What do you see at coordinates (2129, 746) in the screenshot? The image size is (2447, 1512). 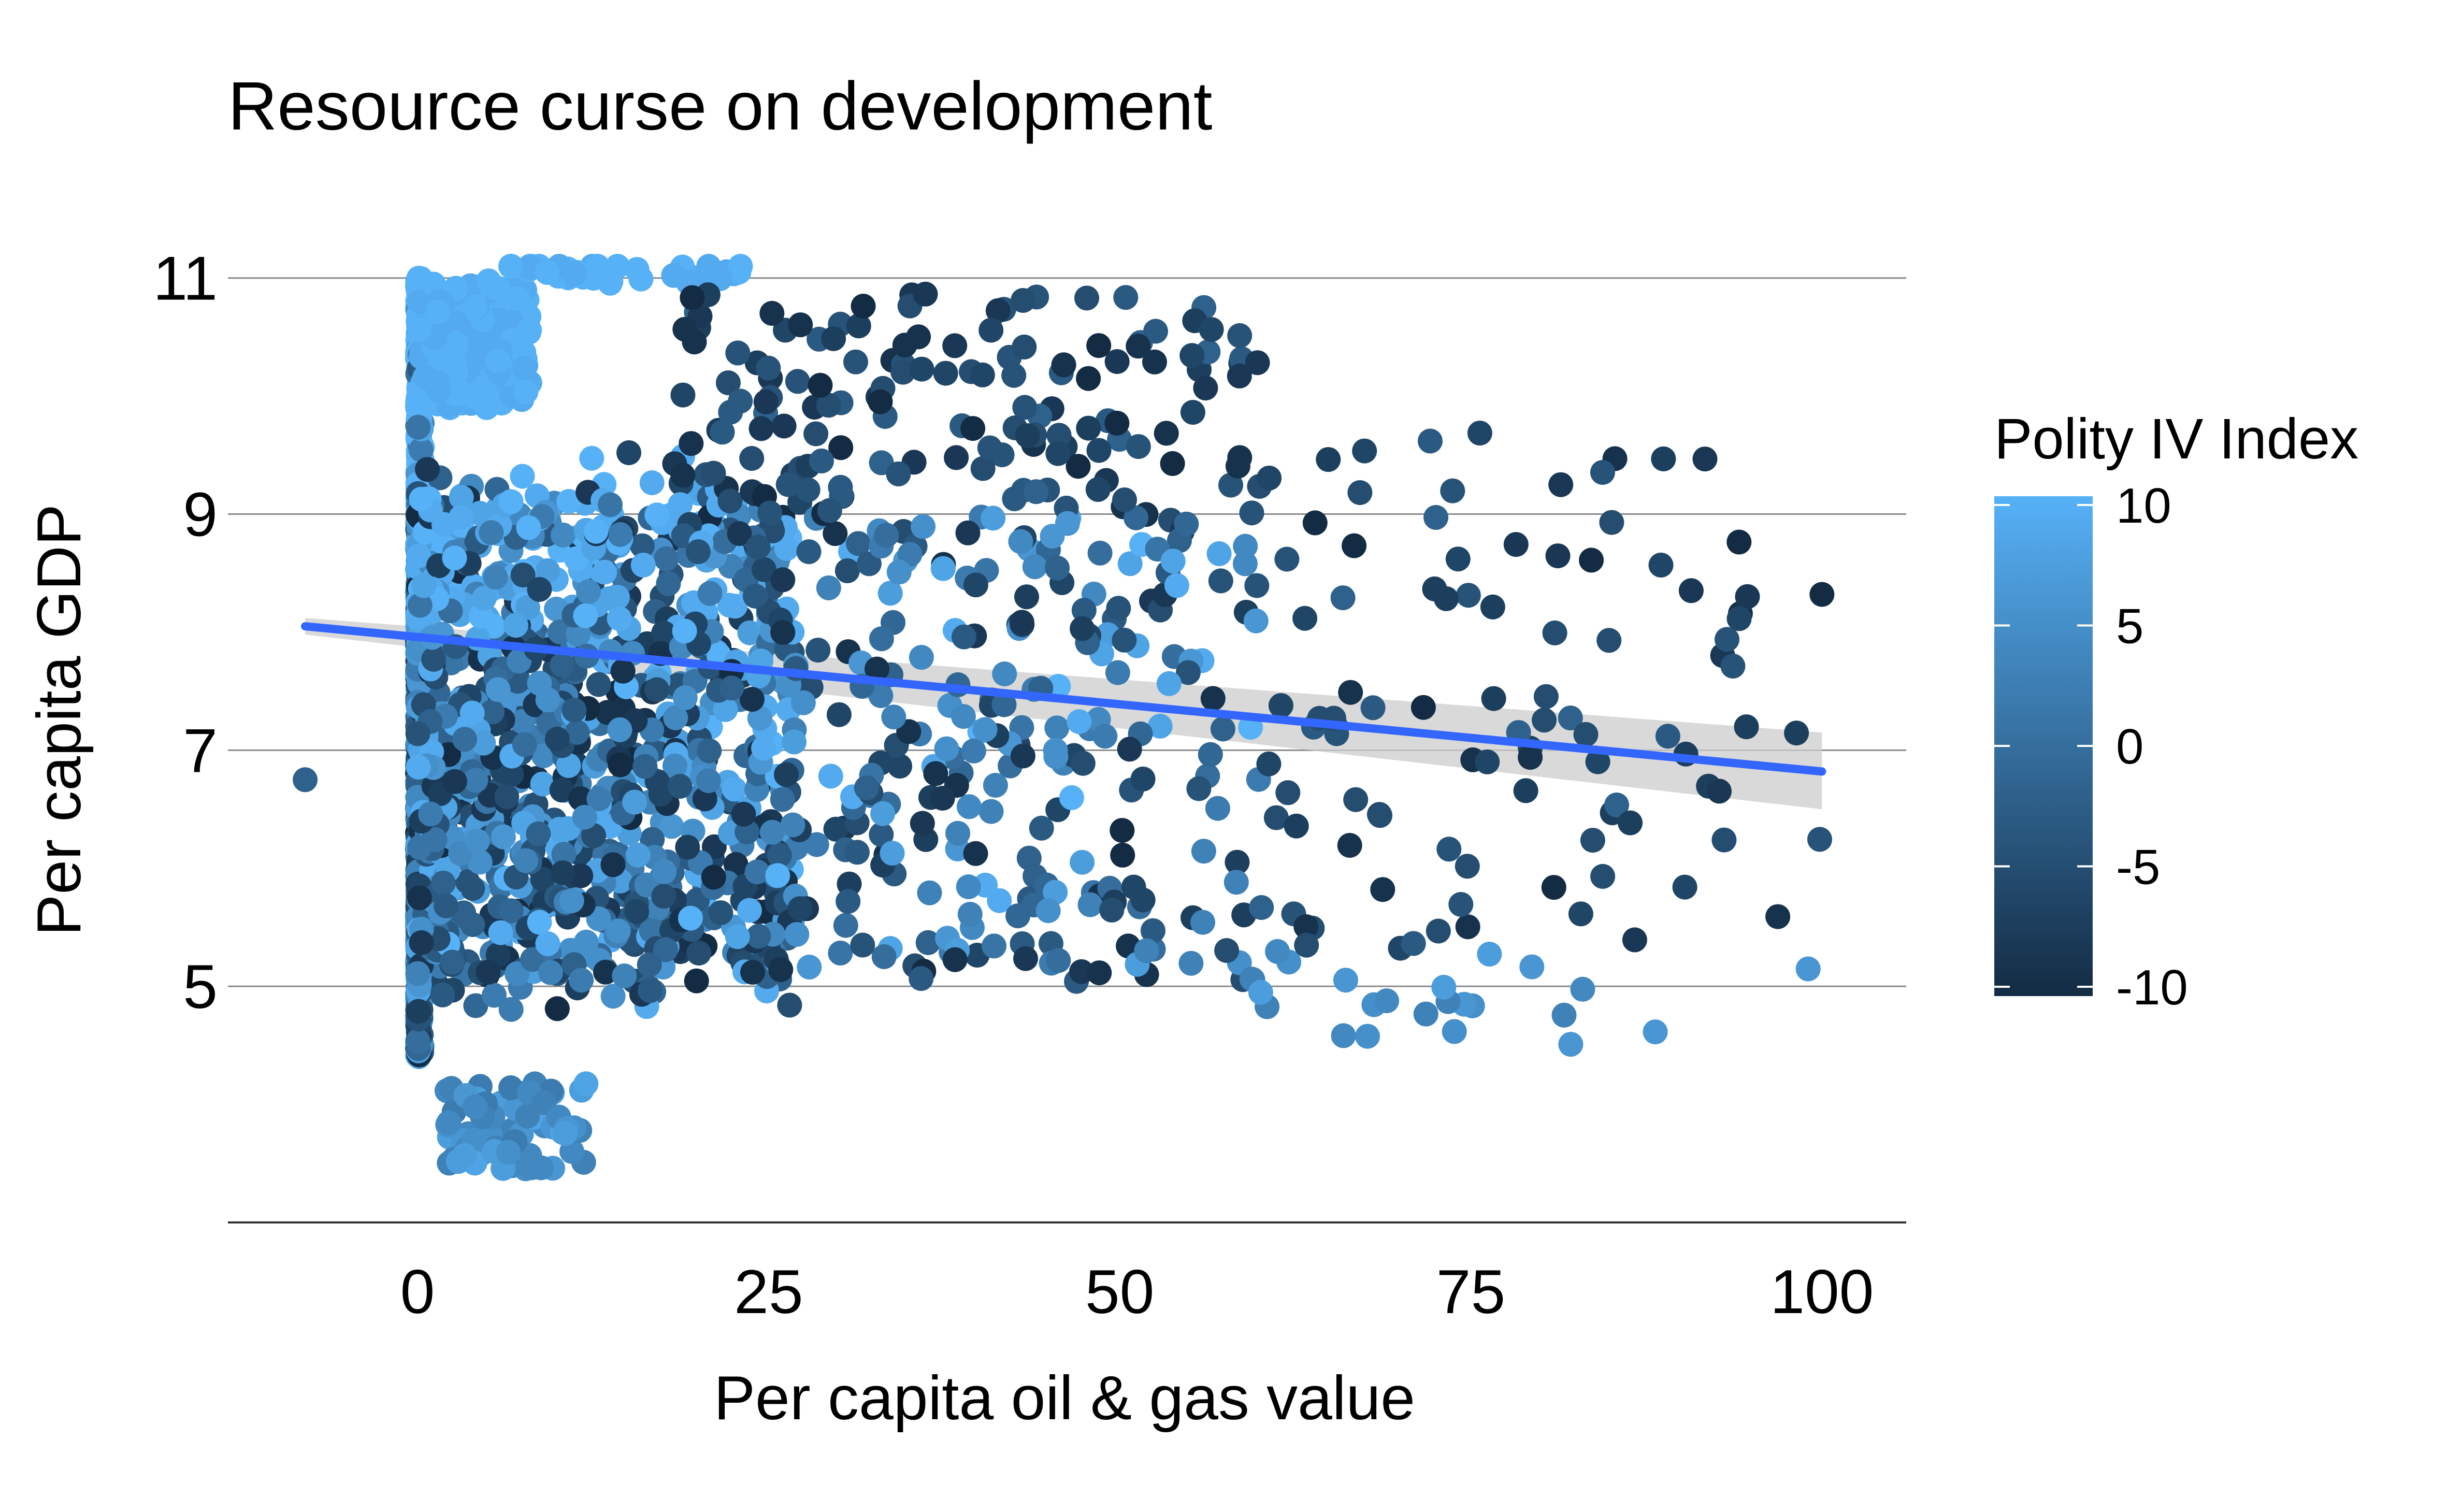 I see `legend-tick-label: 0` at bounding box center [2129, 746].